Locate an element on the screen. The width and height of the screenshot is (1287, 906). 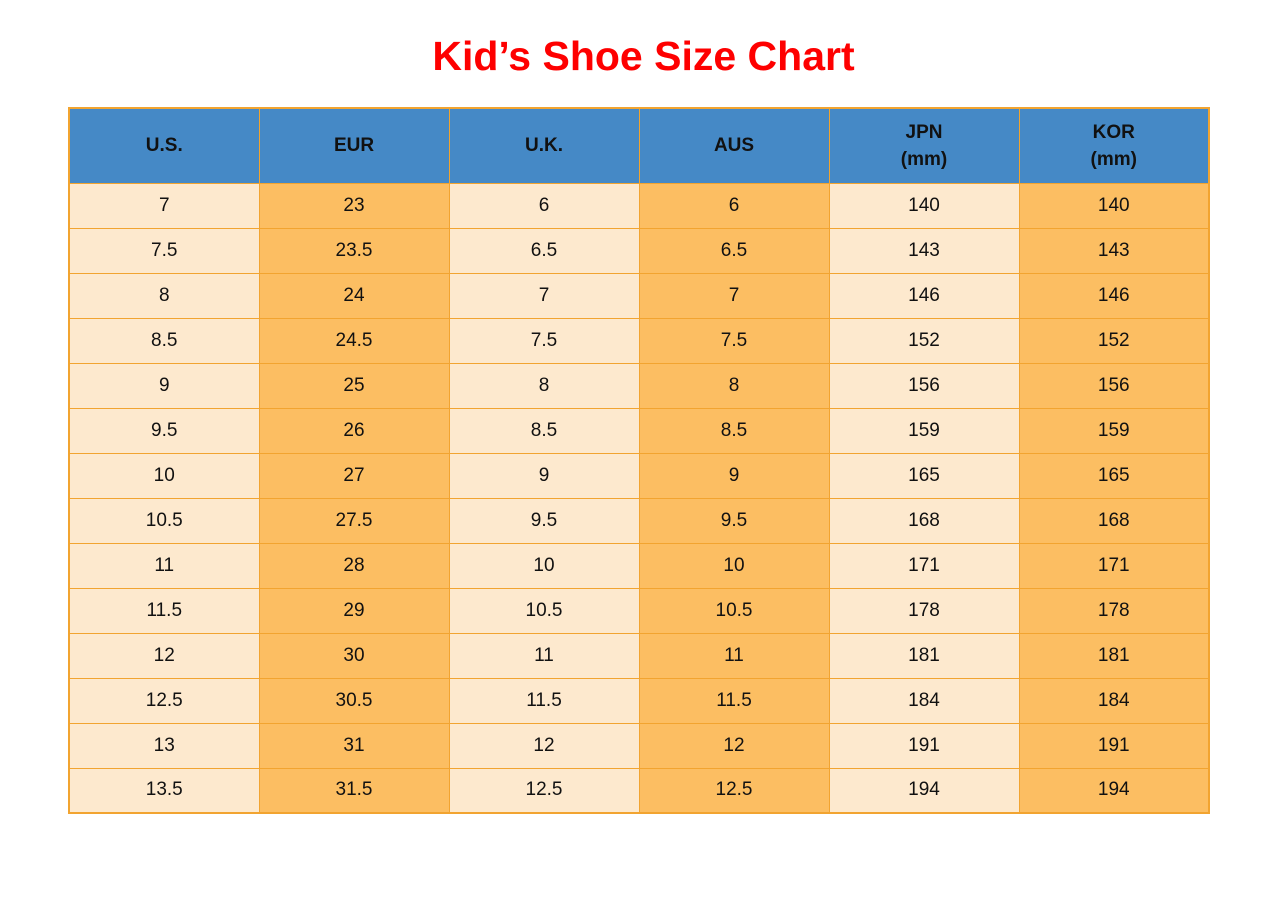
table-row: 10.5 27.5 9.5 9.5 168 168 is located at coordinates (639, 520).